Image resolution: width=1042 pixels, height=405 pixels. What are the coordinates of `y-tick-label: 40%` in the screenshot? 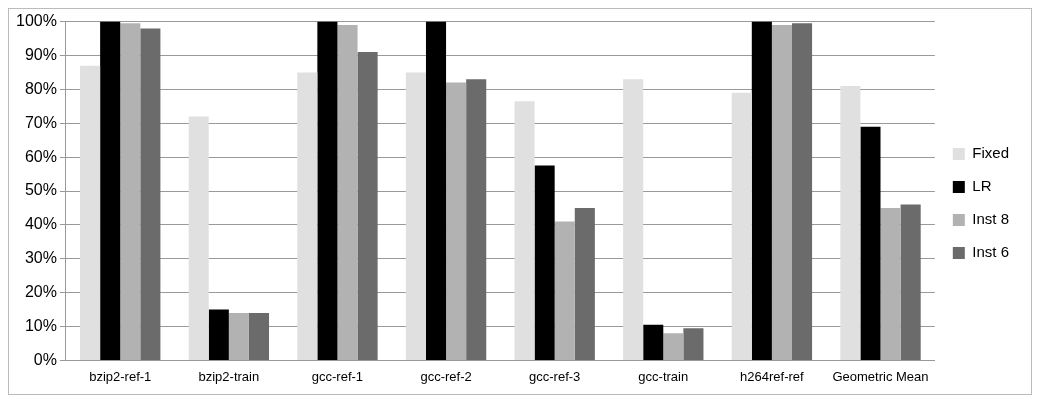 It's located at (40, 224).